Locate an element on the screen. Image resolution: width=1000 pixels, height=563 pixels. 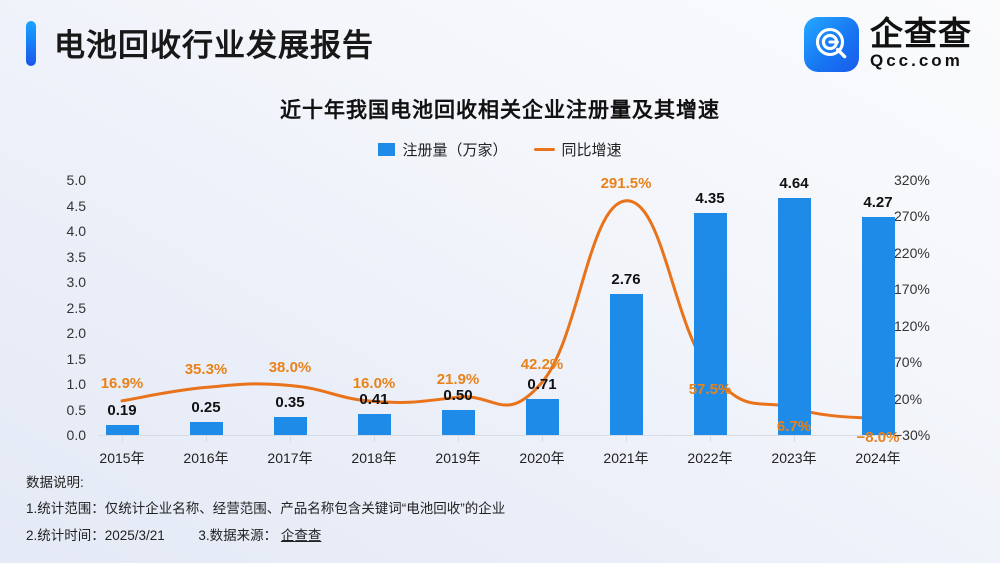
x-axis-category-label: 2018年 is located at coordinates (374, 458).